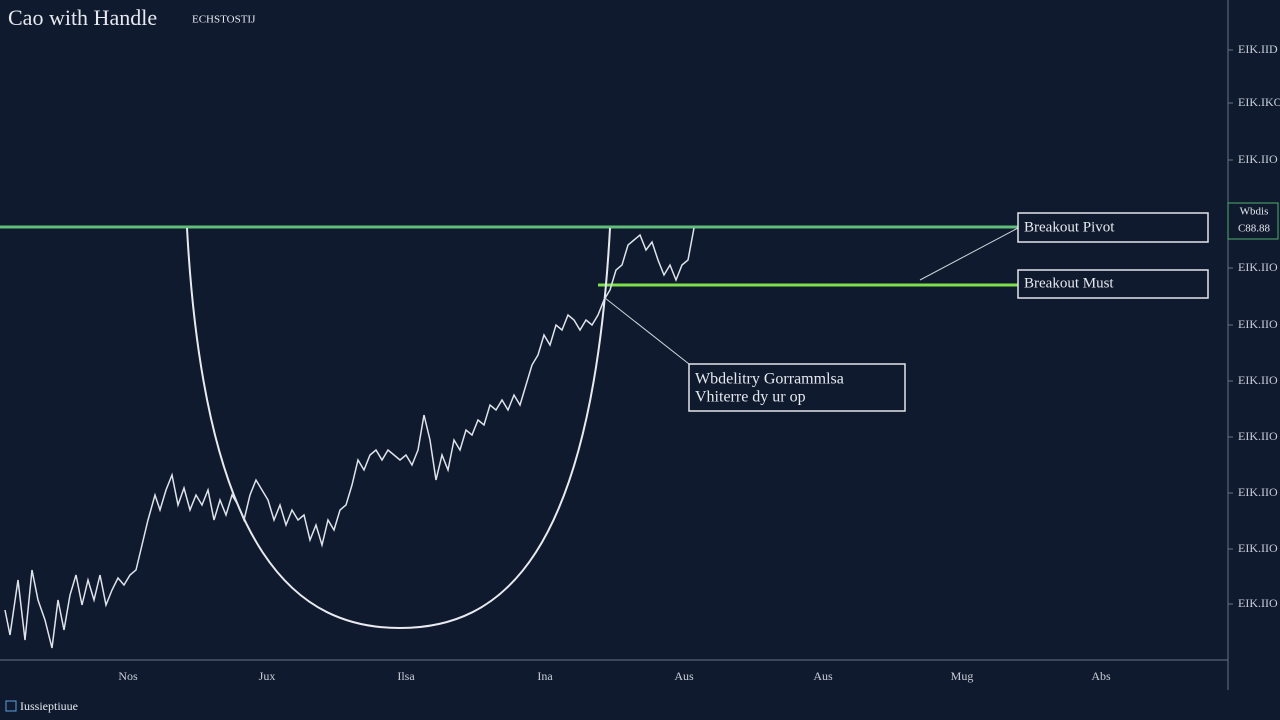 This screenshot has width=1280, height=720. What do you see at coordinates (750, 397) in the screenshot?
I see `annotation: Vhiterre dy ur op` at bounding box center [750, 397].